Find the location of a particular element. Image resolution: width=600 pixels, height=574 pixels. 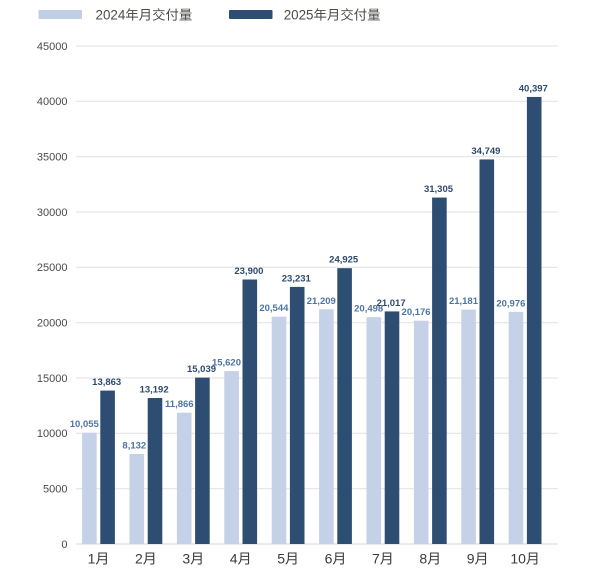

svg-text: 45000 is located at coordinates (52, 47).